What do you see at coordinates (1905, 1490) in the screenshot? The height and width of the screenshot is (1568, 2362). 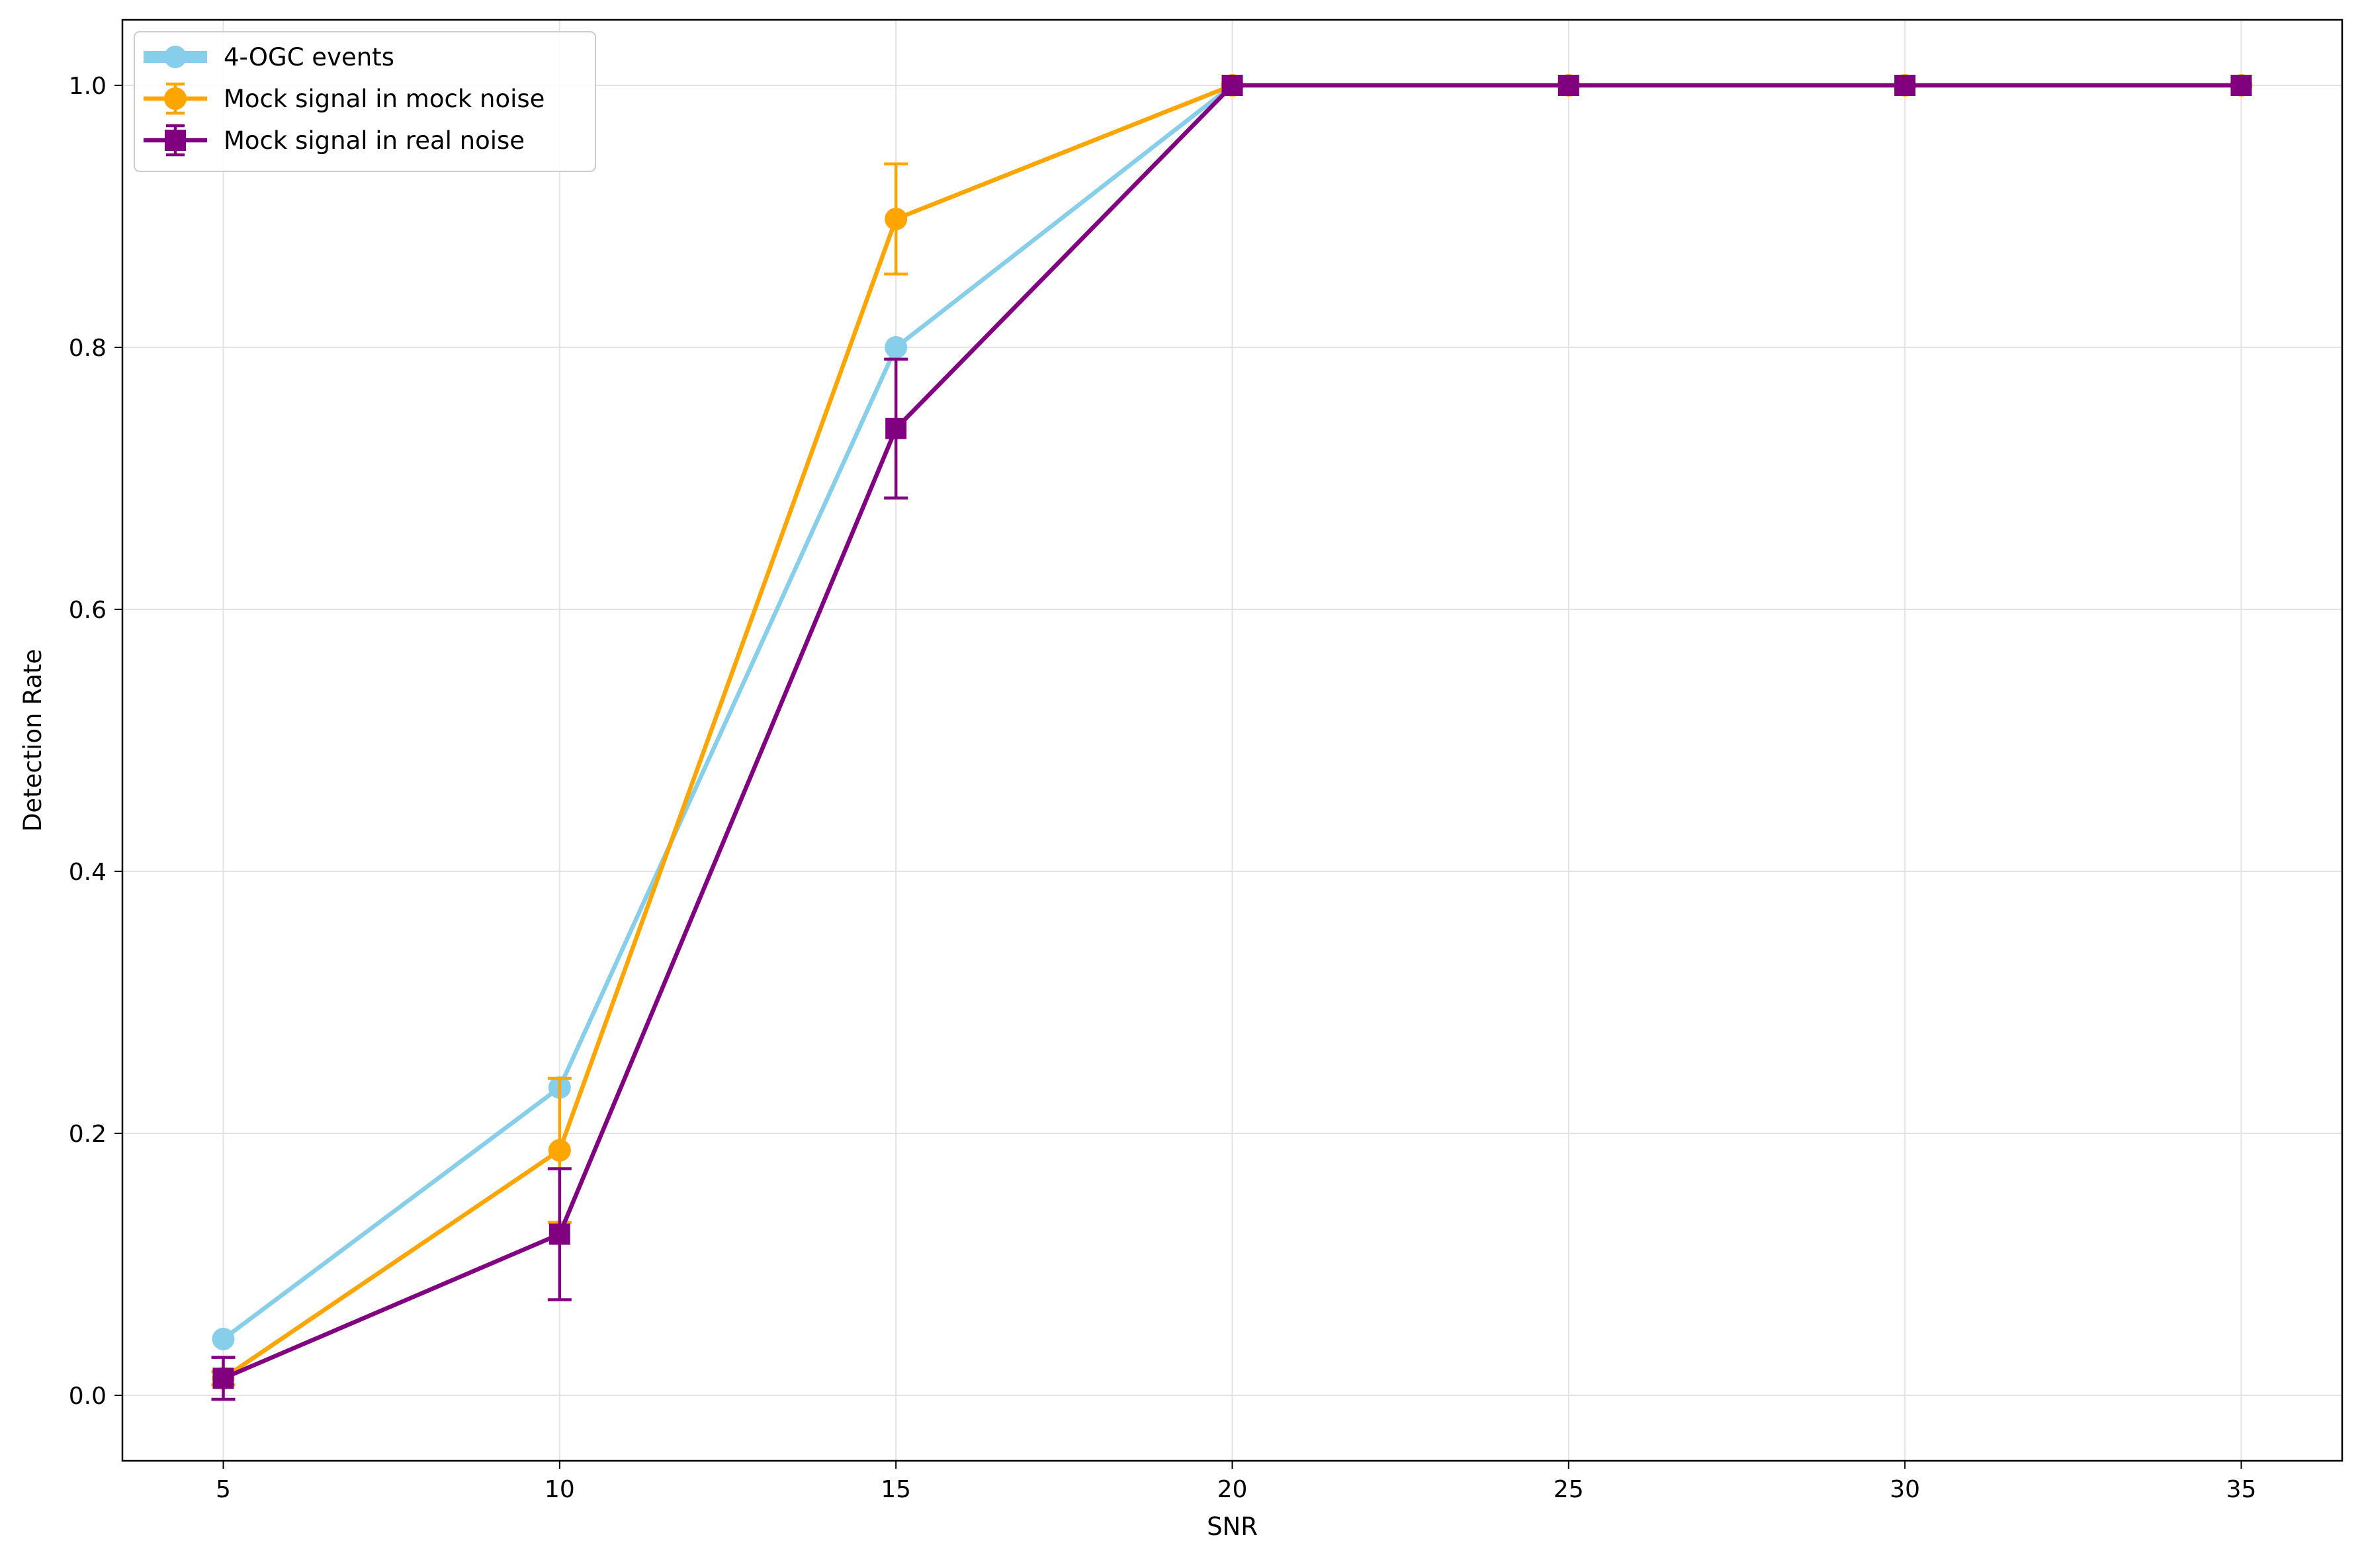 I see `x-tick-label: 30` at bounding box center [1905, 1490].